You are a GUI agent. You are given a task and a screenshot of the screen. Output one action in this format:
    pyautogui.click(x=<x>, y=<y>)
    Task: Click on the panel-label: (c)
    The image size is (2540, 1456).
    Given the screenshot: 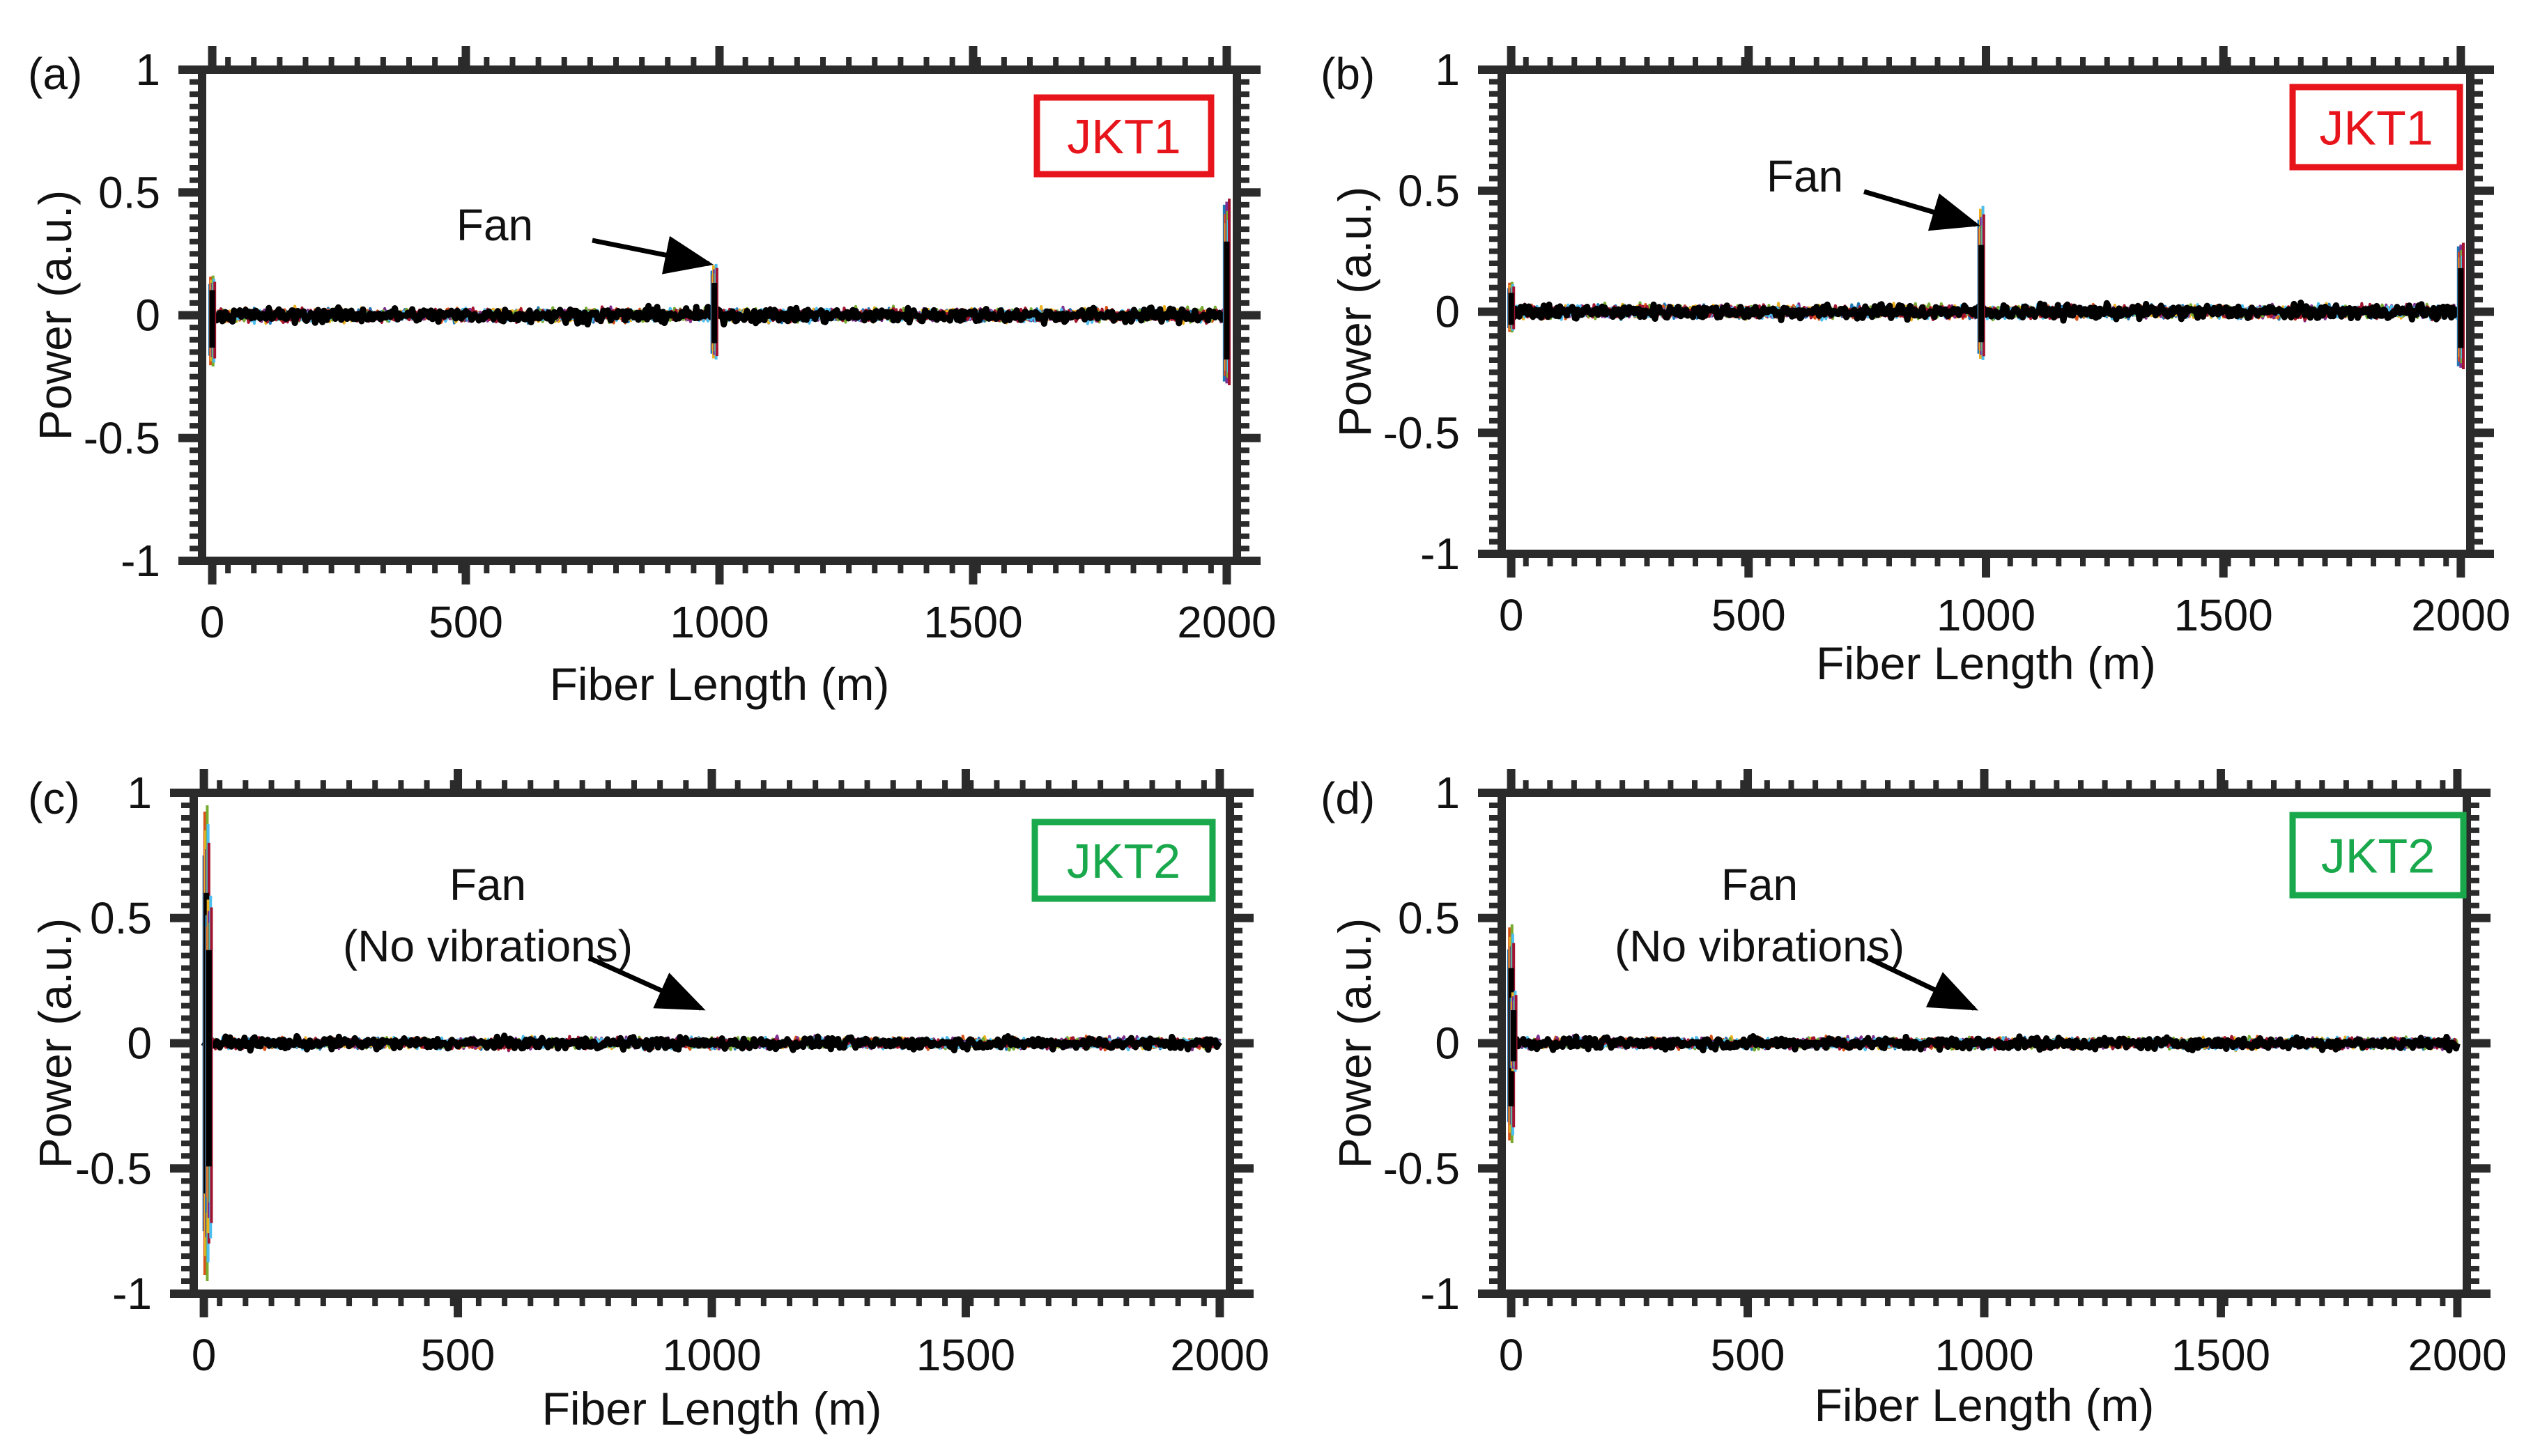 What is the action you would take?
    pyautogui.click(x=54, y=798)
    